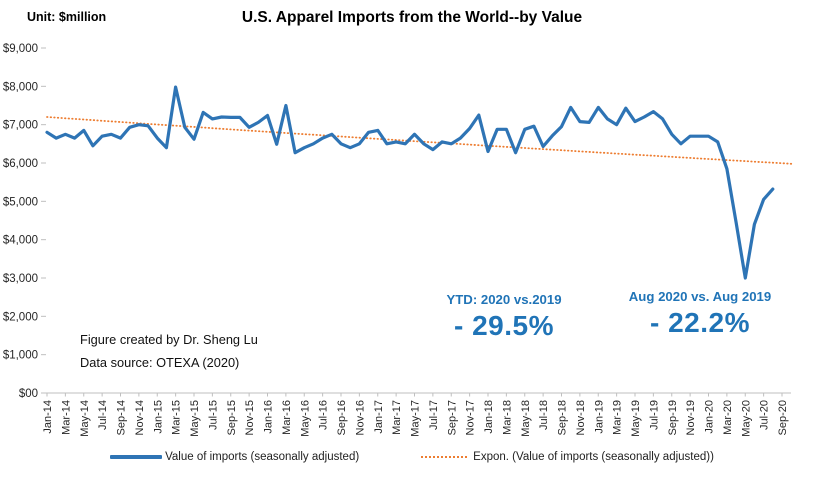 The image size is (824, 481). Describe the element at coordinates (489, 417) in the screenshot. I see `x-axis-label: Jan-18` at that location.